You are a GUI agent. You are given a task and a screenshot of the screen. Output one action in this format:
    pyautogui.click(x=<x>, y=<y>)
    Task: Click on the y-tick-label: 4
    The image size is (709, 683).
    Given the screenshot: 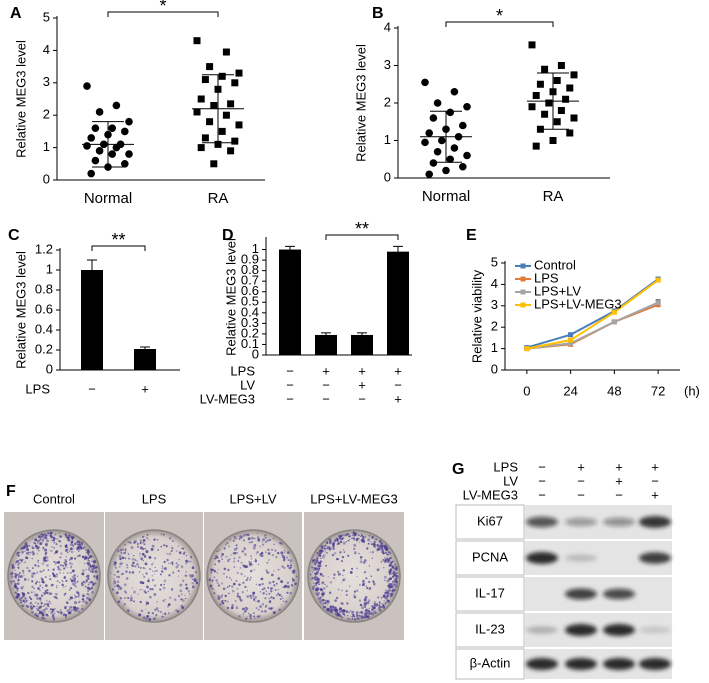 What is the action you would take?
    pyautogui.click(x=46, y=49)
    